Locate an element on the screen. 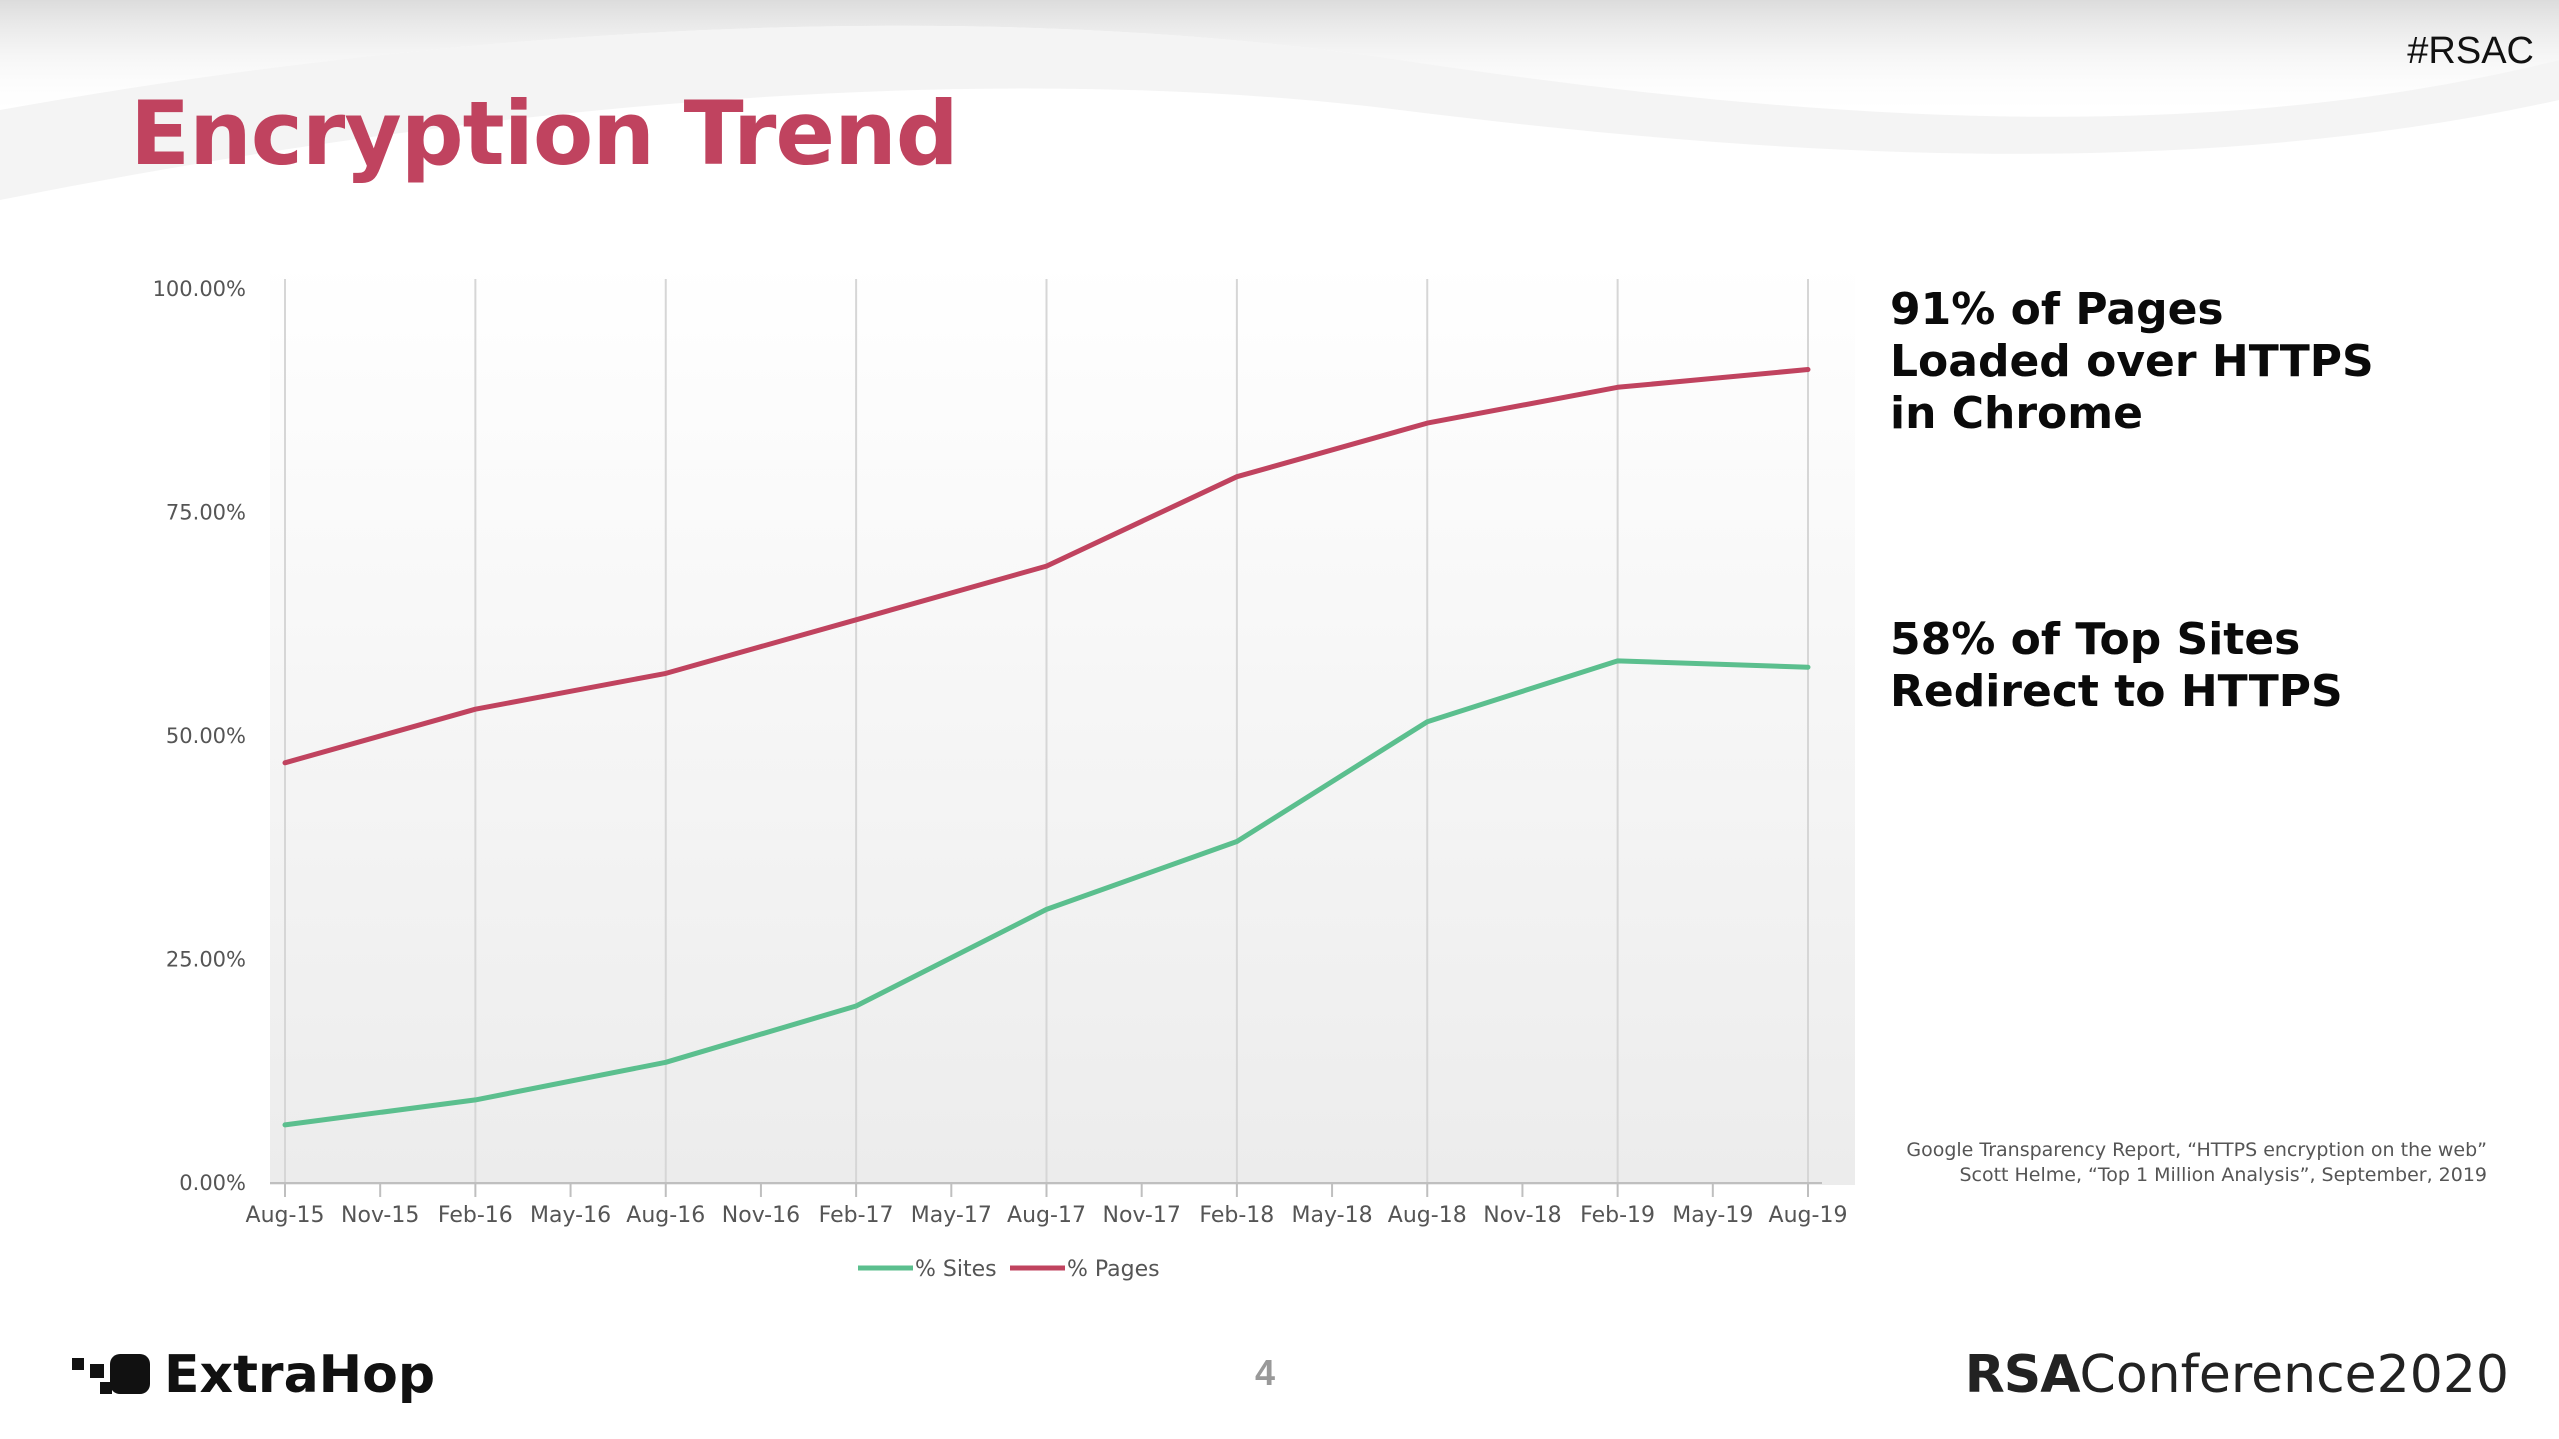 The height and width of the screenshot is (1439, 2559). y-tick-label: 50.00% is located at coordinates (206, 736).